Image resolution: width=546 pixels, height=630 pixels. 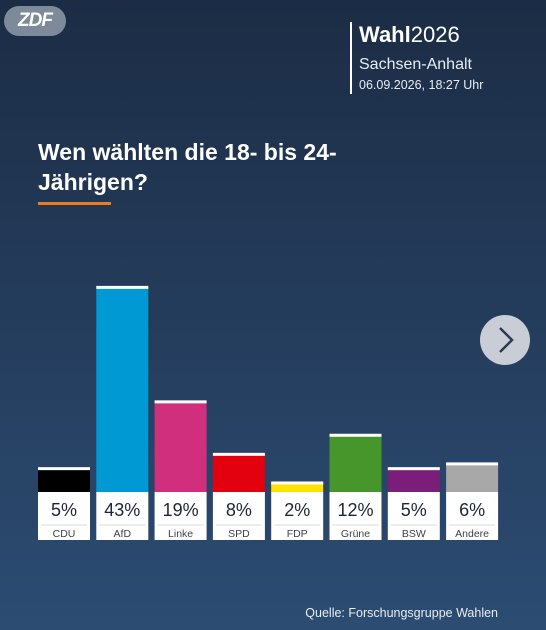 What do you see at coordinates (472, 534) in the screenshot?
I see `category-label: Andere` at bounding box center [472, 534].